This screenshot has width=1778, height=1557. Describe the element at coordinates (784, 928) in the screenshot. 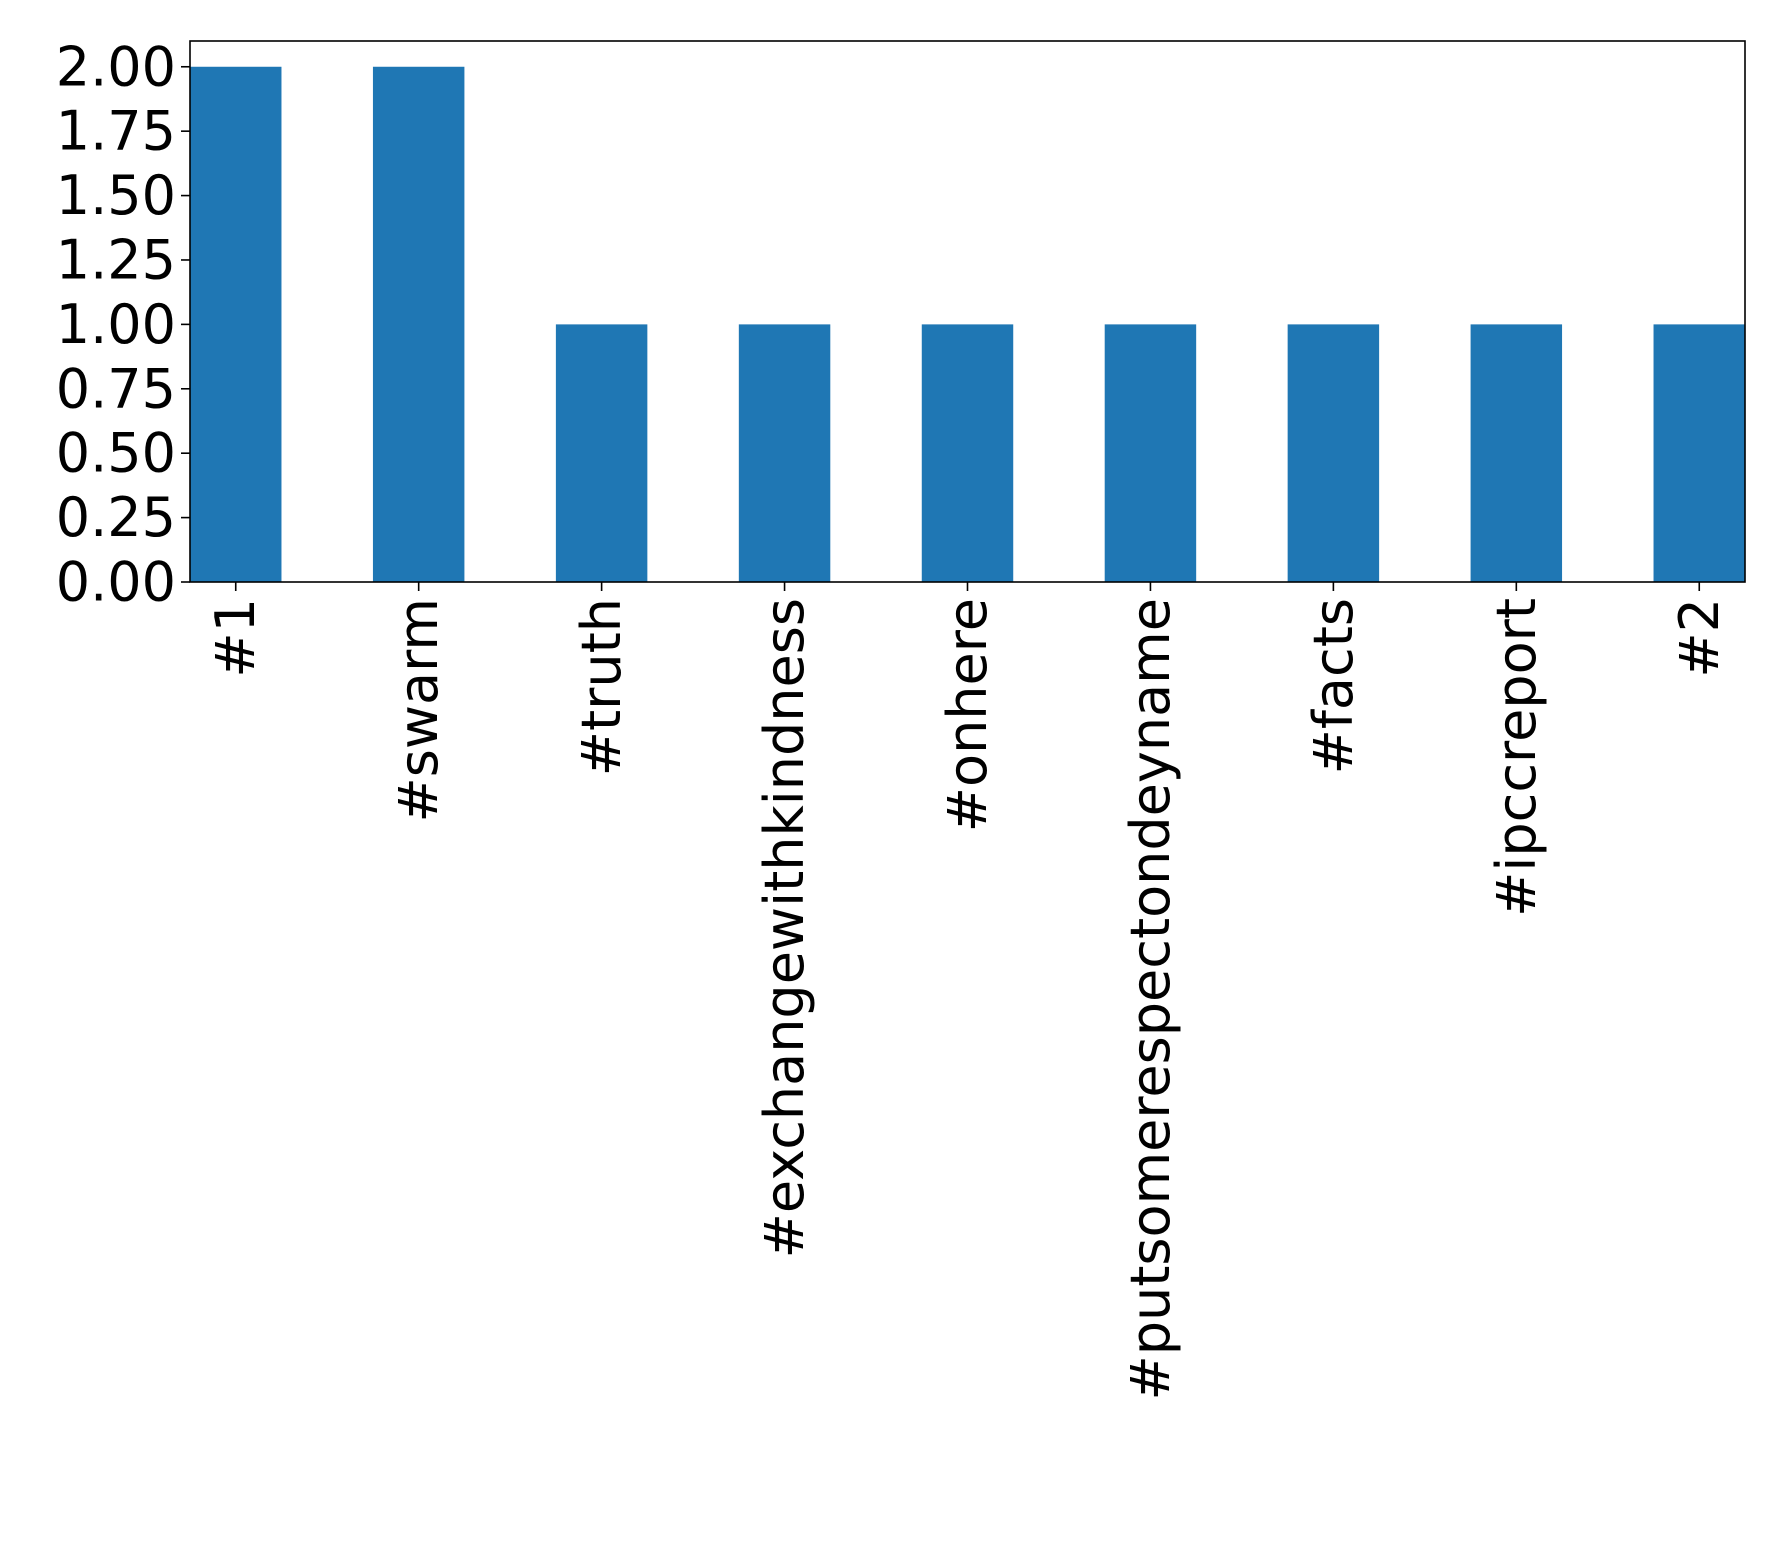

I see `x-tick-label: #exchangewithkindness` at that location.